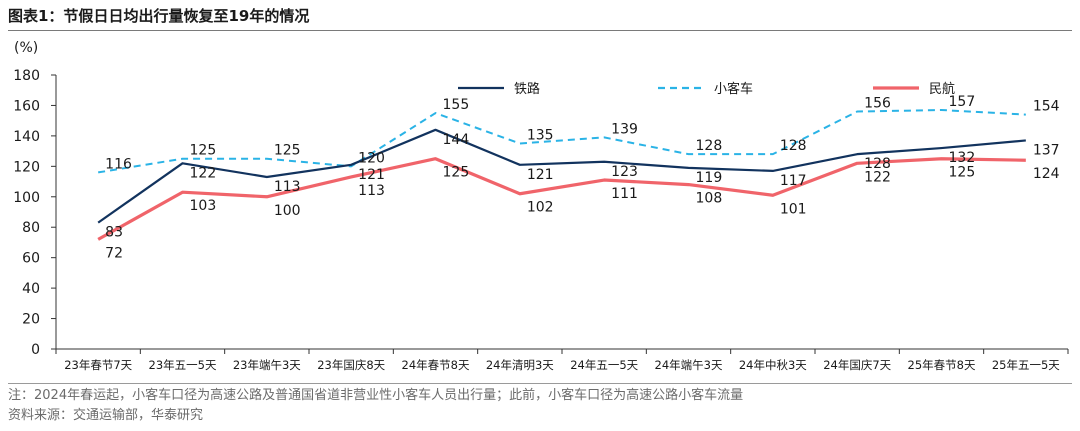  What do you see at coordinates (436, 365) in the screenshot?
I see `x-tick-label: 24年春节8天` at bounding box center [436, 365].